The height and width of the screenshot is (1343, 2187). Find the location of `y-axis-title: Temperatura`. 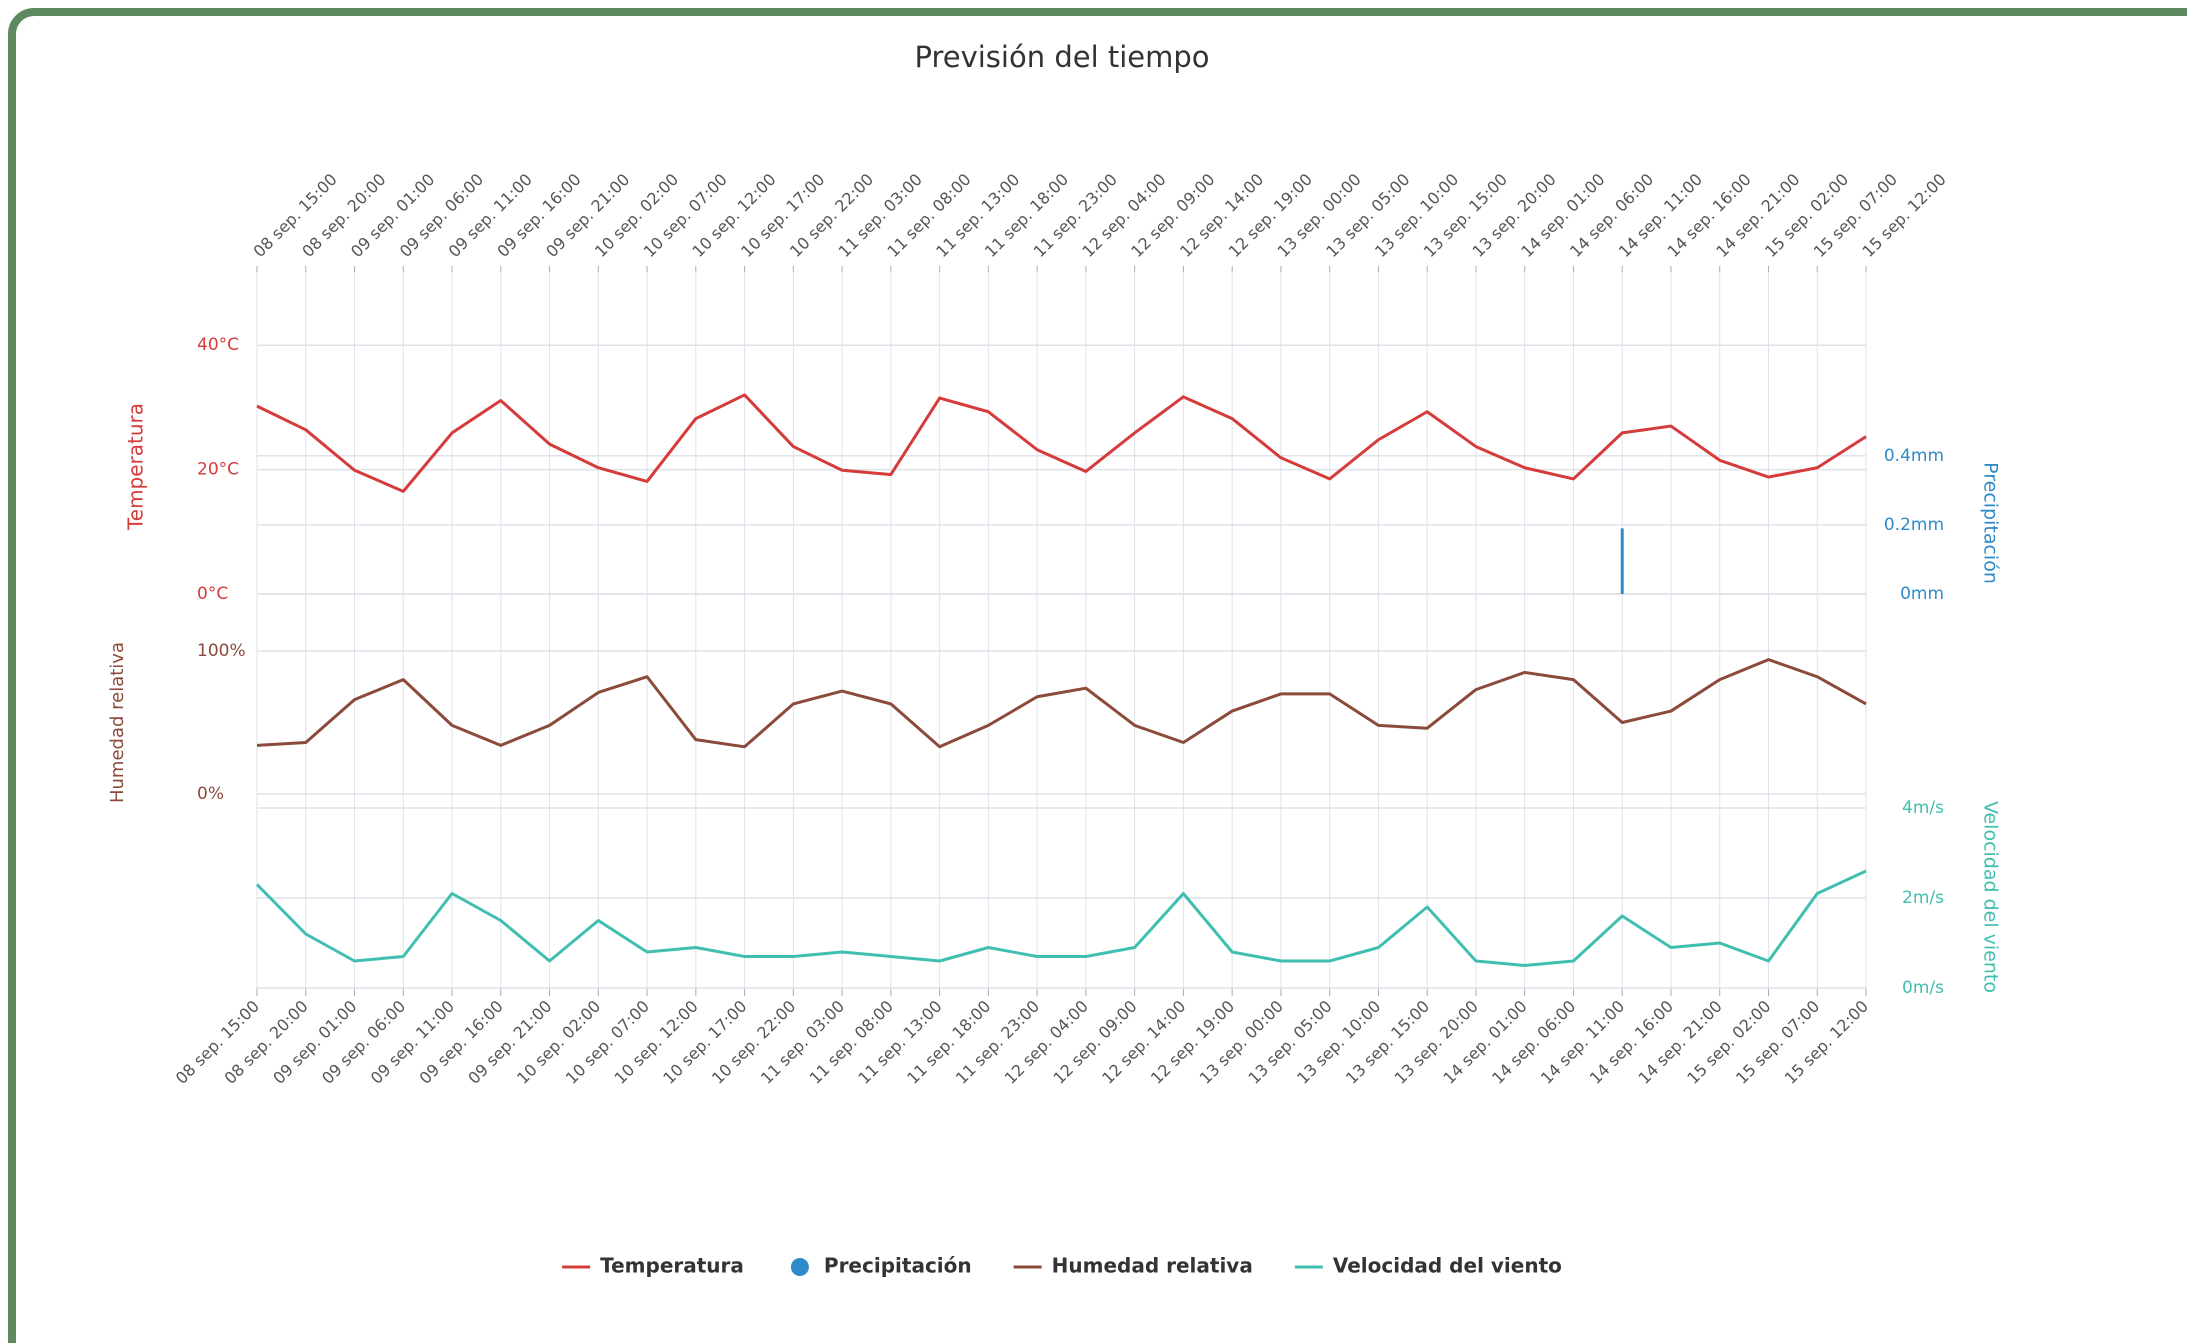

y-axis-title: Temperatura is located at coordinates (136, 467).